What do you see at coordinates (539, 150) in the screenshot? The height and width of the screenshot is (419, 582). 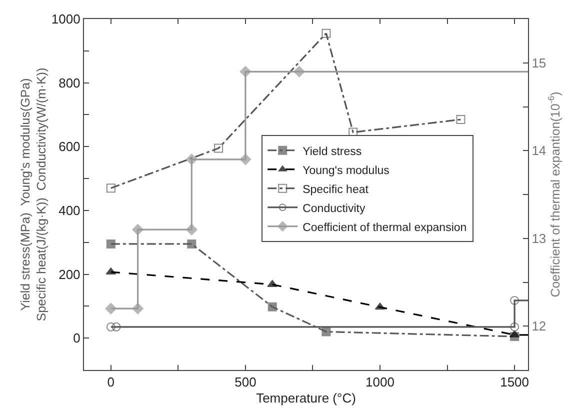 I see `y2-tick-label: 14` at bounding box center [539, 150].